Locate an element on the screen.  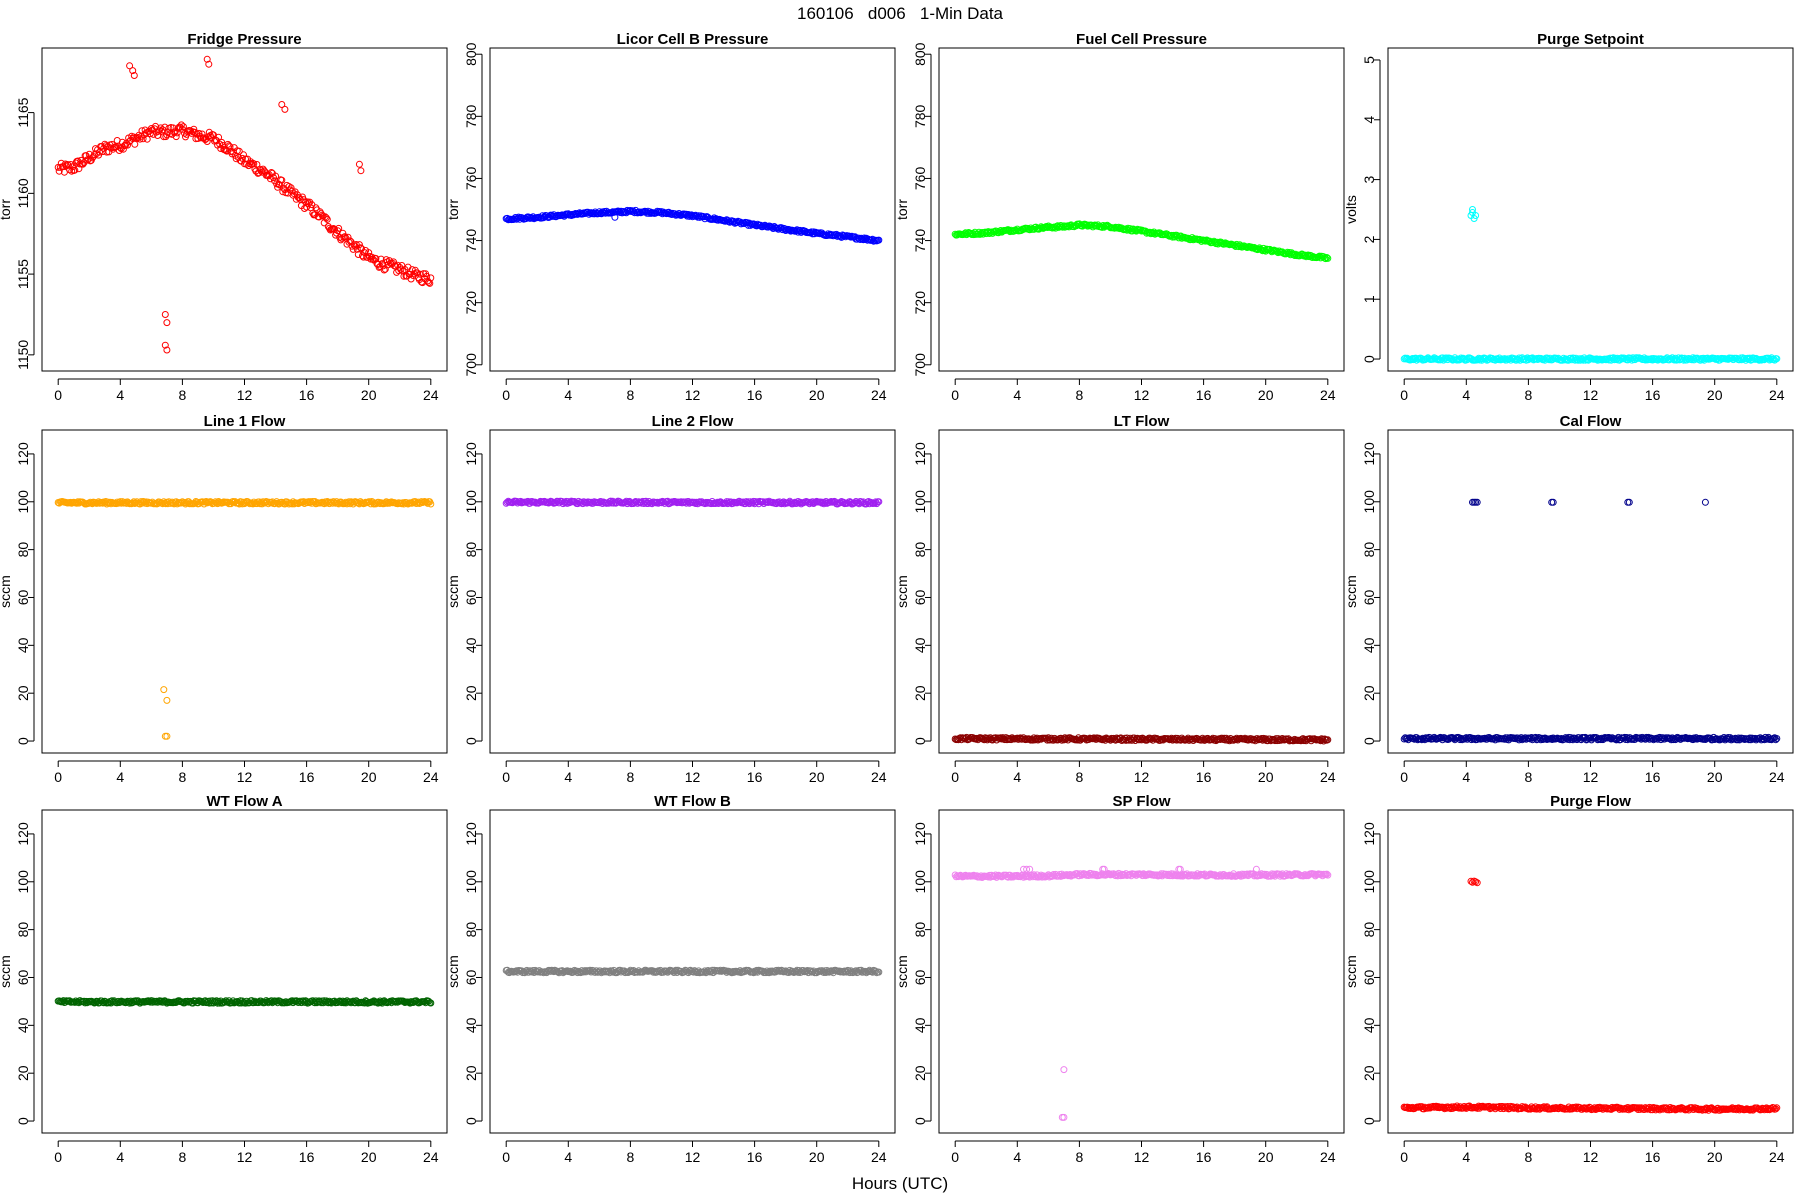
y-tick-label: 1150 is located at coordinates (23, 355).